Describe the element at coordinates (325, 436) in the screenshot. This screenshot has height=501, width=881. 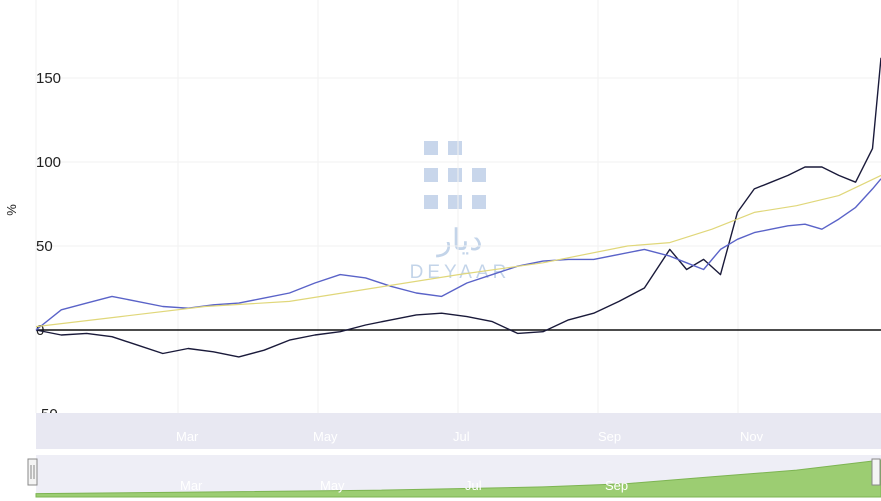
I see `period-label: May` at that location.